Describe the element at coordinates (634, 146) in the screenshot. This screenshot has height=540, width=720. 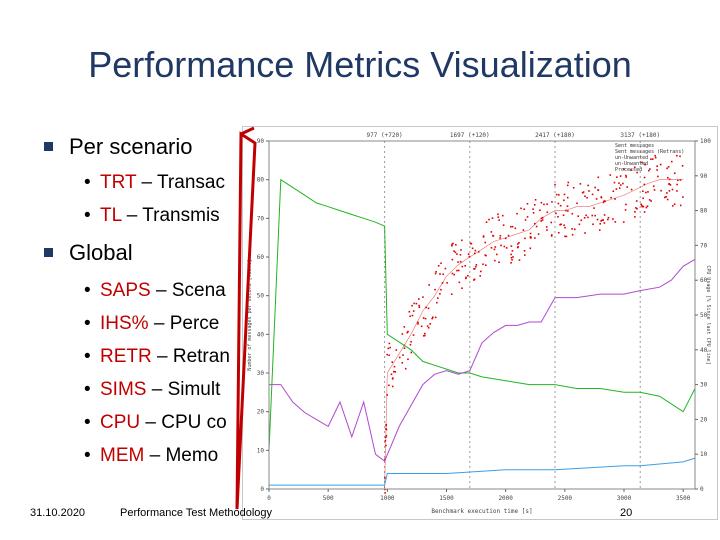
I see `legend-entry: Sent messages` at that location.